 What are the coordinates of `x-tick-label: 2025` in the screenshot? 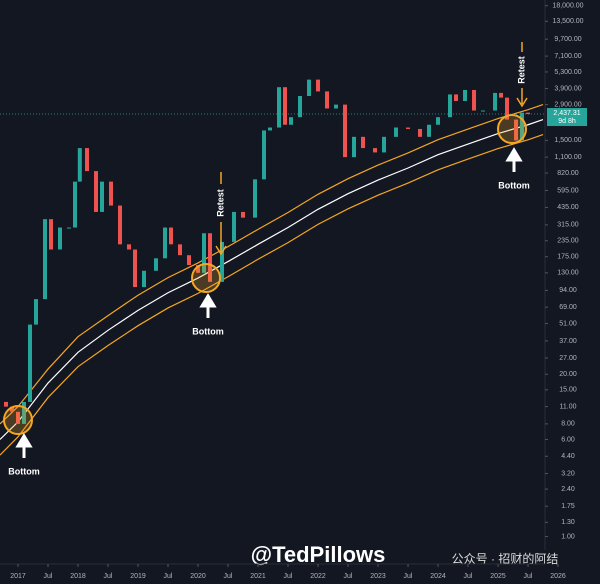 It's located at (498, 576).